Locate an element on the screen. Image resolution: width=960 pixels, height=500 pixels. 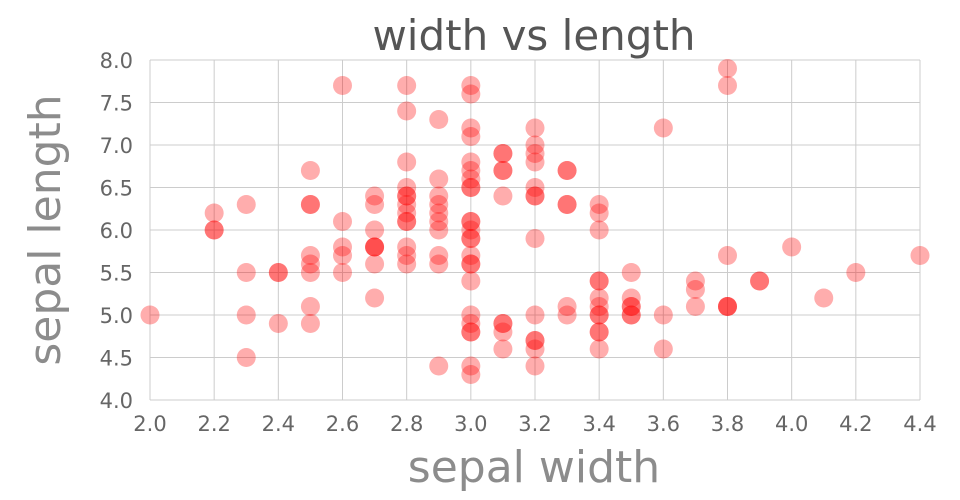
y-tick-label: 6.0 is located at coordinates (116, 231).